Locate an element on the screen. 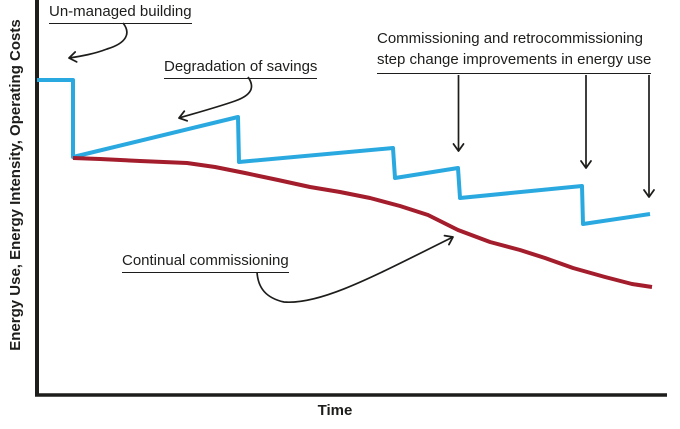 The width and height of the screenshot is (680, 429). annotation-degradation-of-savings-text: Degradation of savings is located at coordinates (241, 67).